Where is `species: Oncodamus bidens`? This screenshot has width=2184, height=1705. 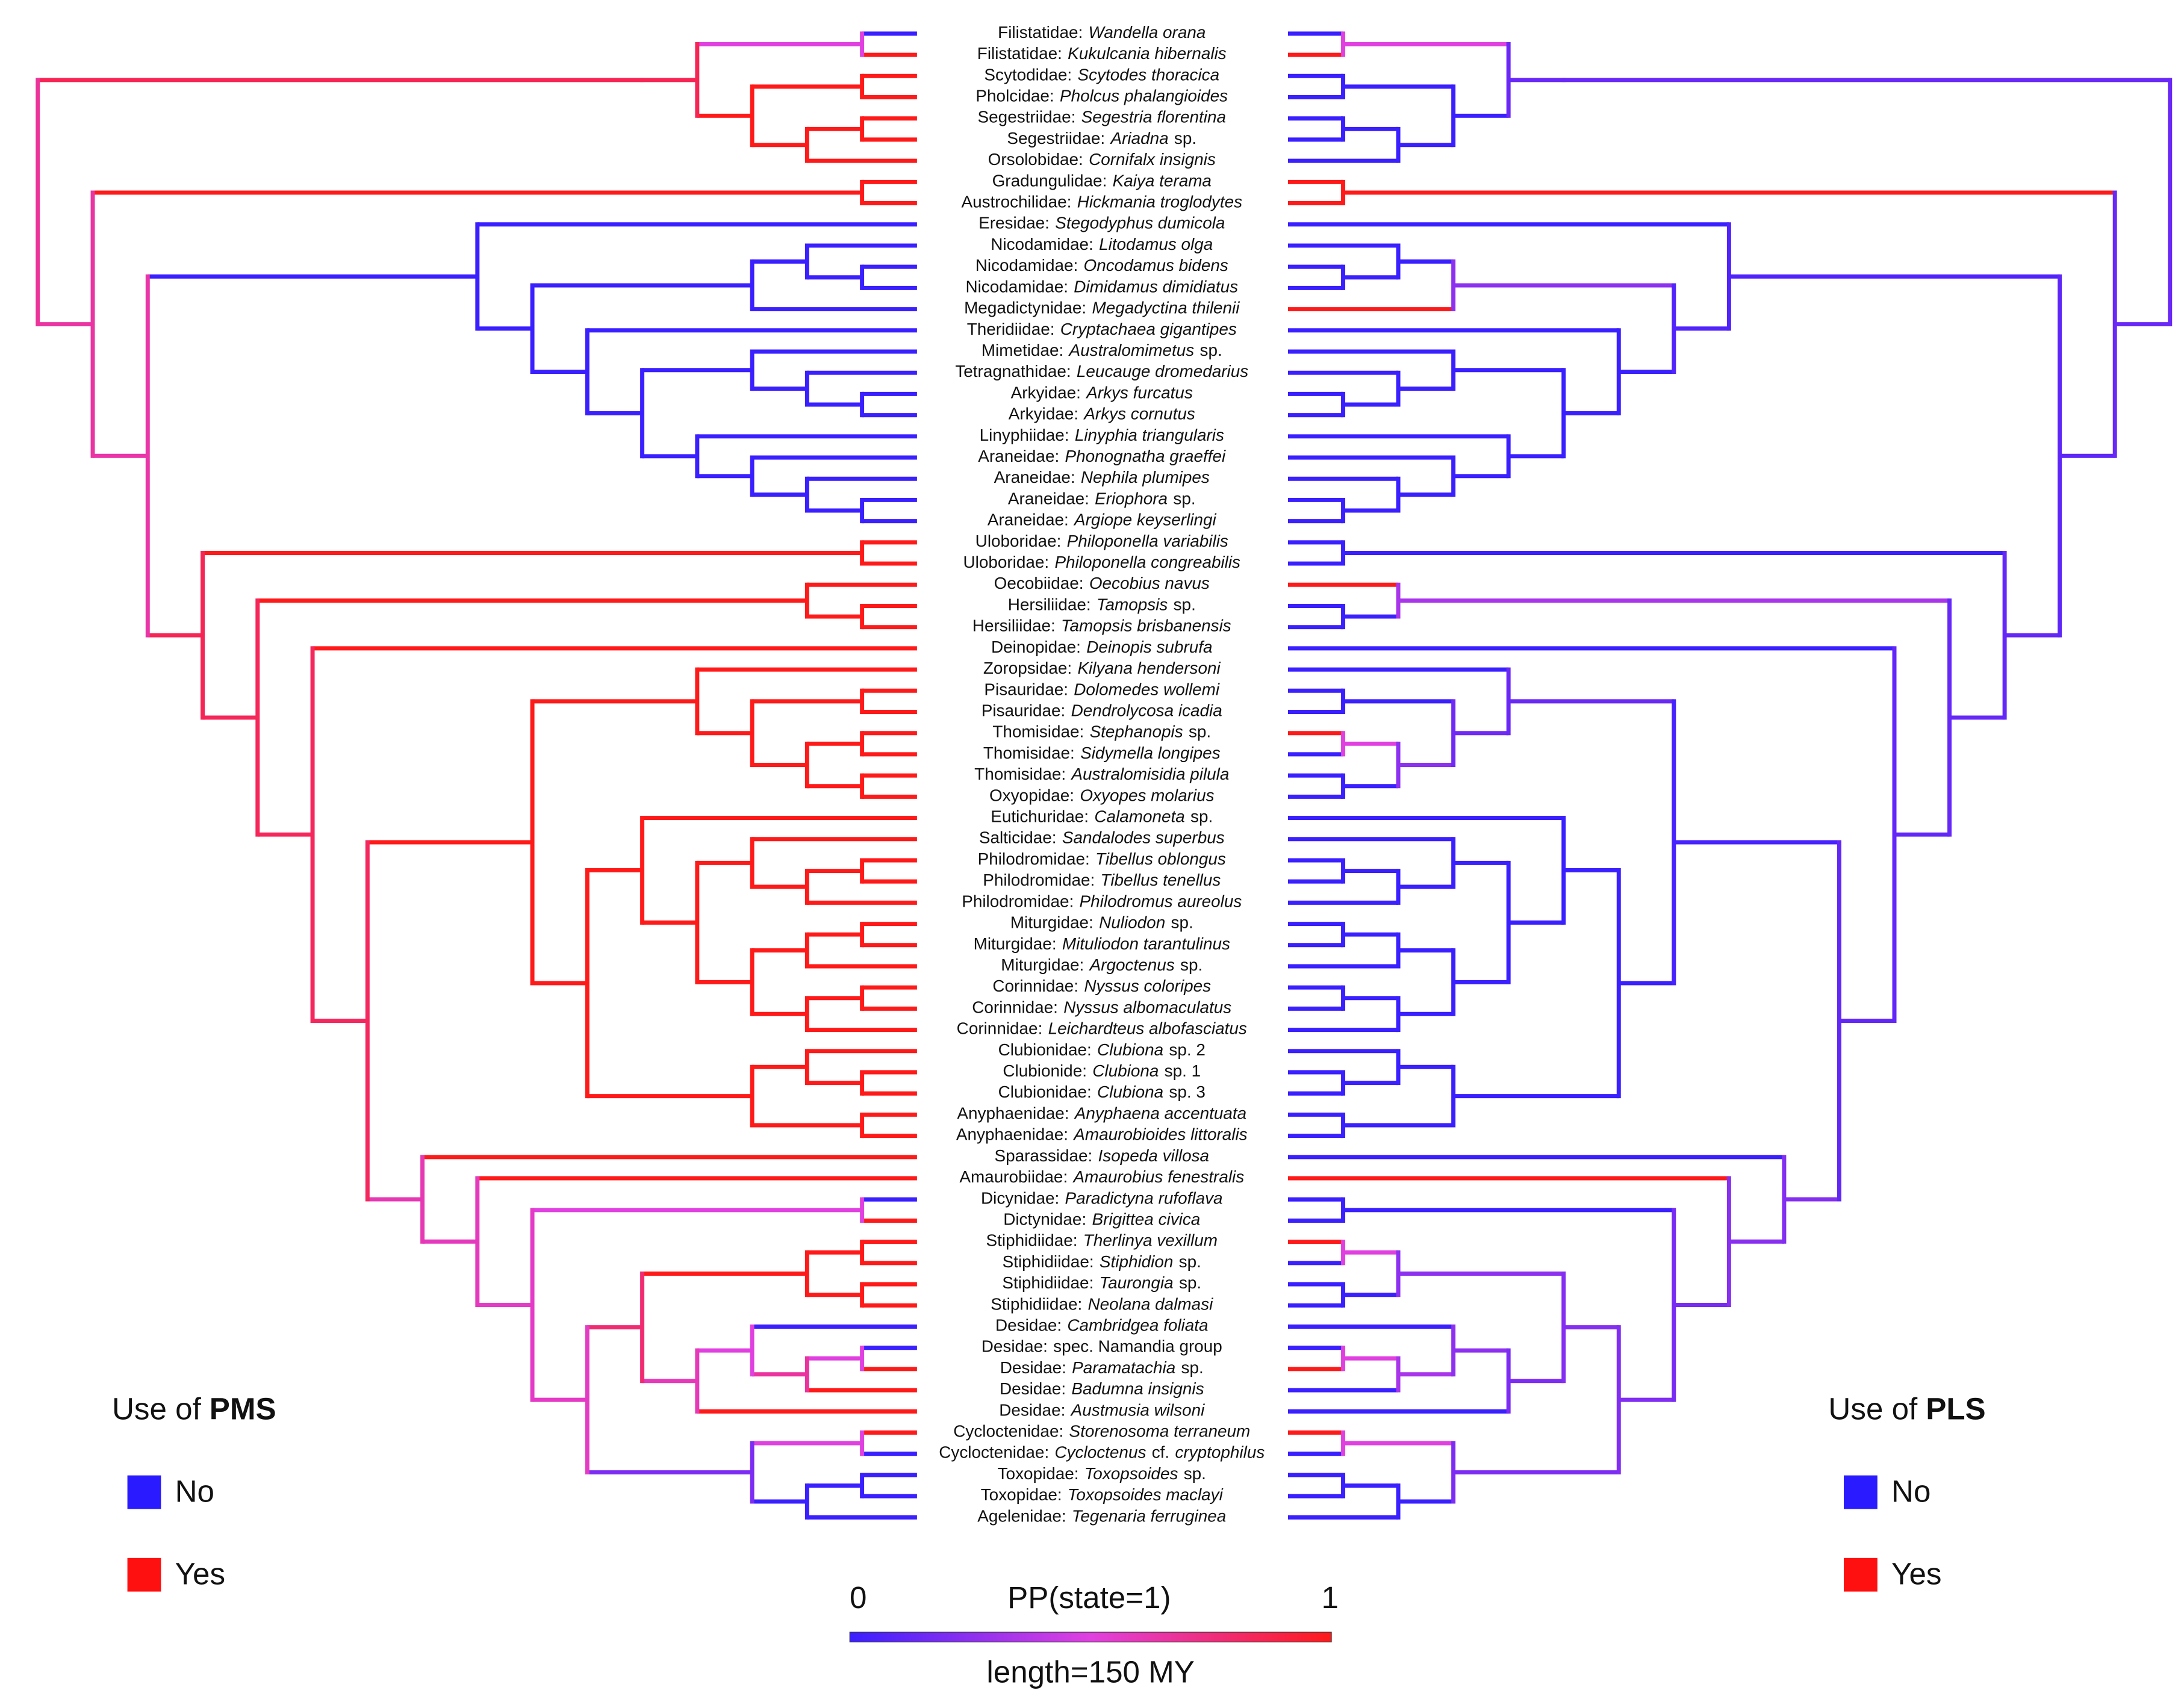 species: Oncodamus bidens is located at coordinates (1156, 265).